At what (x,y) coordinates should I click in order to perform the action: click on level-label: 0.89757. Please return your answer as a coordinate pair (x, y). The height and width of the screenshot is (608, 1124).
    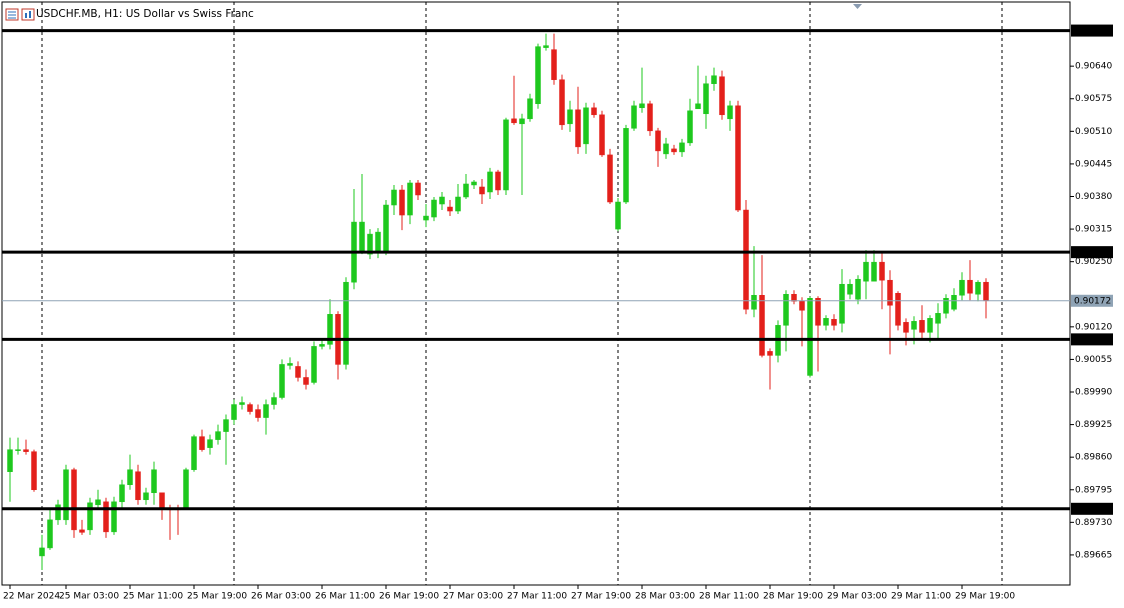
    Looking at the image, I should click on (1092, 509).